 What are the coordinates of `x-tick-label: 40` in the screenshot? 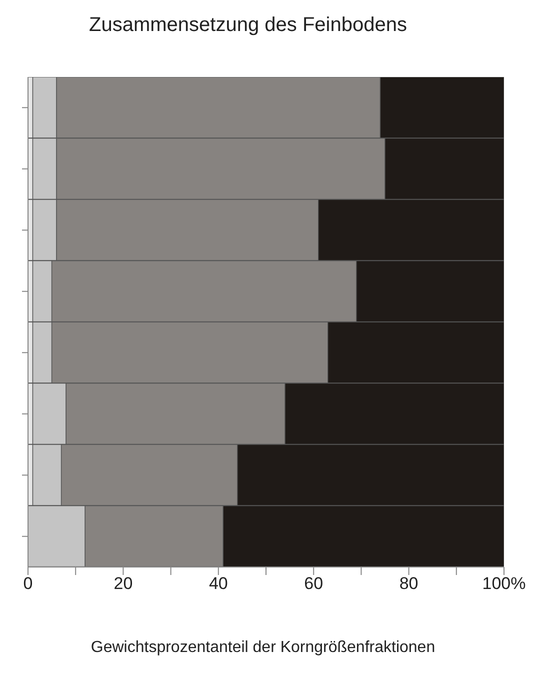 It's located at (218, 584).